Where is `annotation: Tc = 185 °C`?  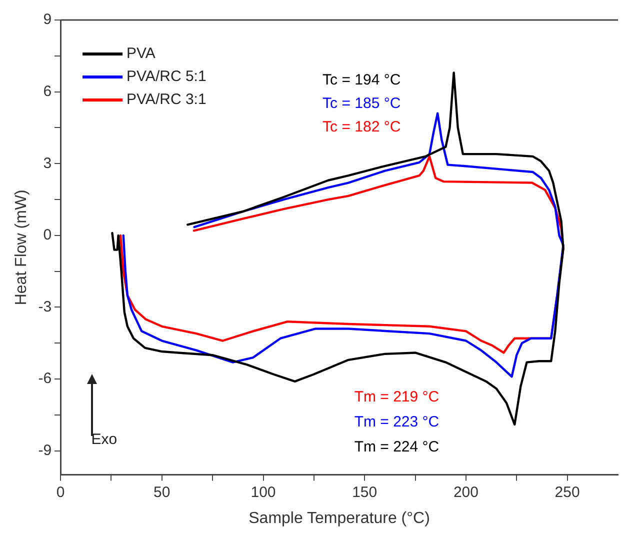 annotation: Tc = 185 °C is located at coordinates (361, 103).